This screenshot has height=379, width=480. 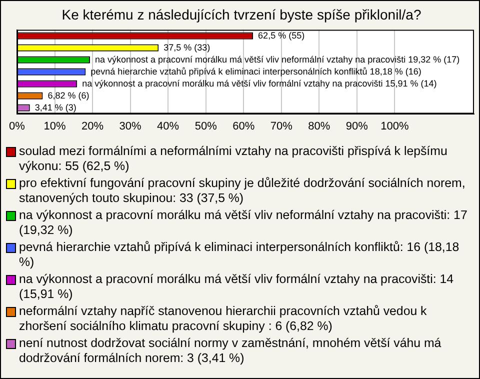 What do you see at coordinates (130, 126) in the screenshot?
I see `x-tick-label: 30%` at bounding box center [130, 126].